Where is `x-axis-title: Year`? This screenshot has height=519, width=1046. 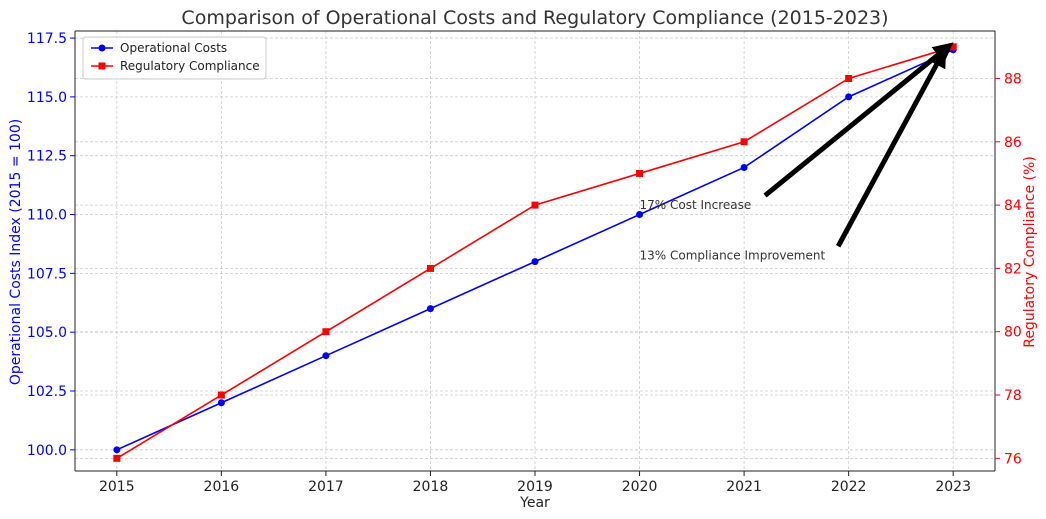
x-axis-title: Year is located at coordinates (534, 503).